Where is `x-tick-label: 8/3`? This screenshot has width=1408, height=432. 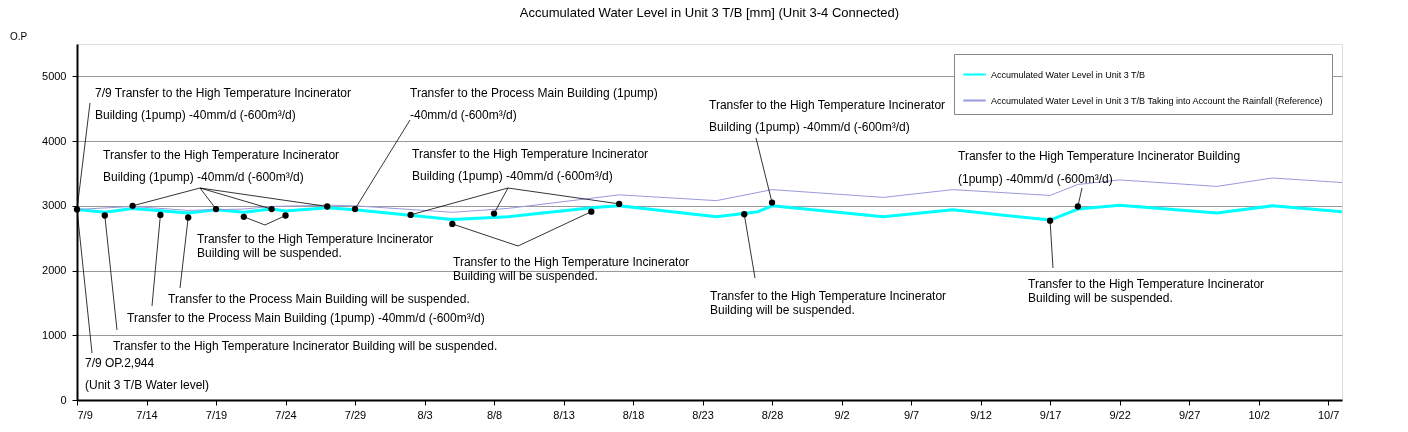 x-tick-label: 8/3 is located at coordinates (425, 414).